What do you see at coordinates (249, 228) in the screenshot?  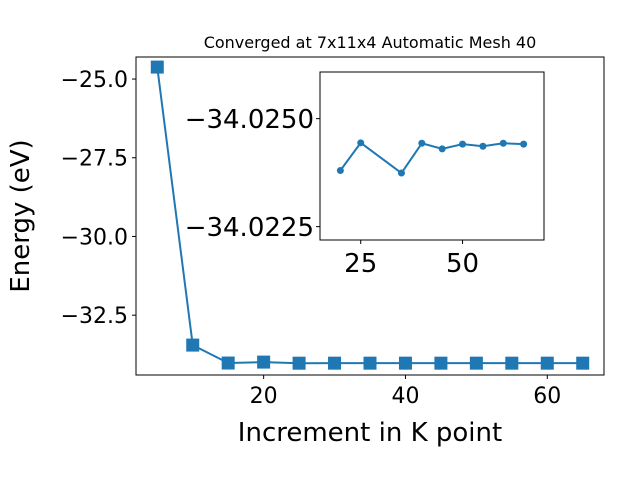 I see `inset-y-tick-label: −34.0225` at bounding box center [249, 228].